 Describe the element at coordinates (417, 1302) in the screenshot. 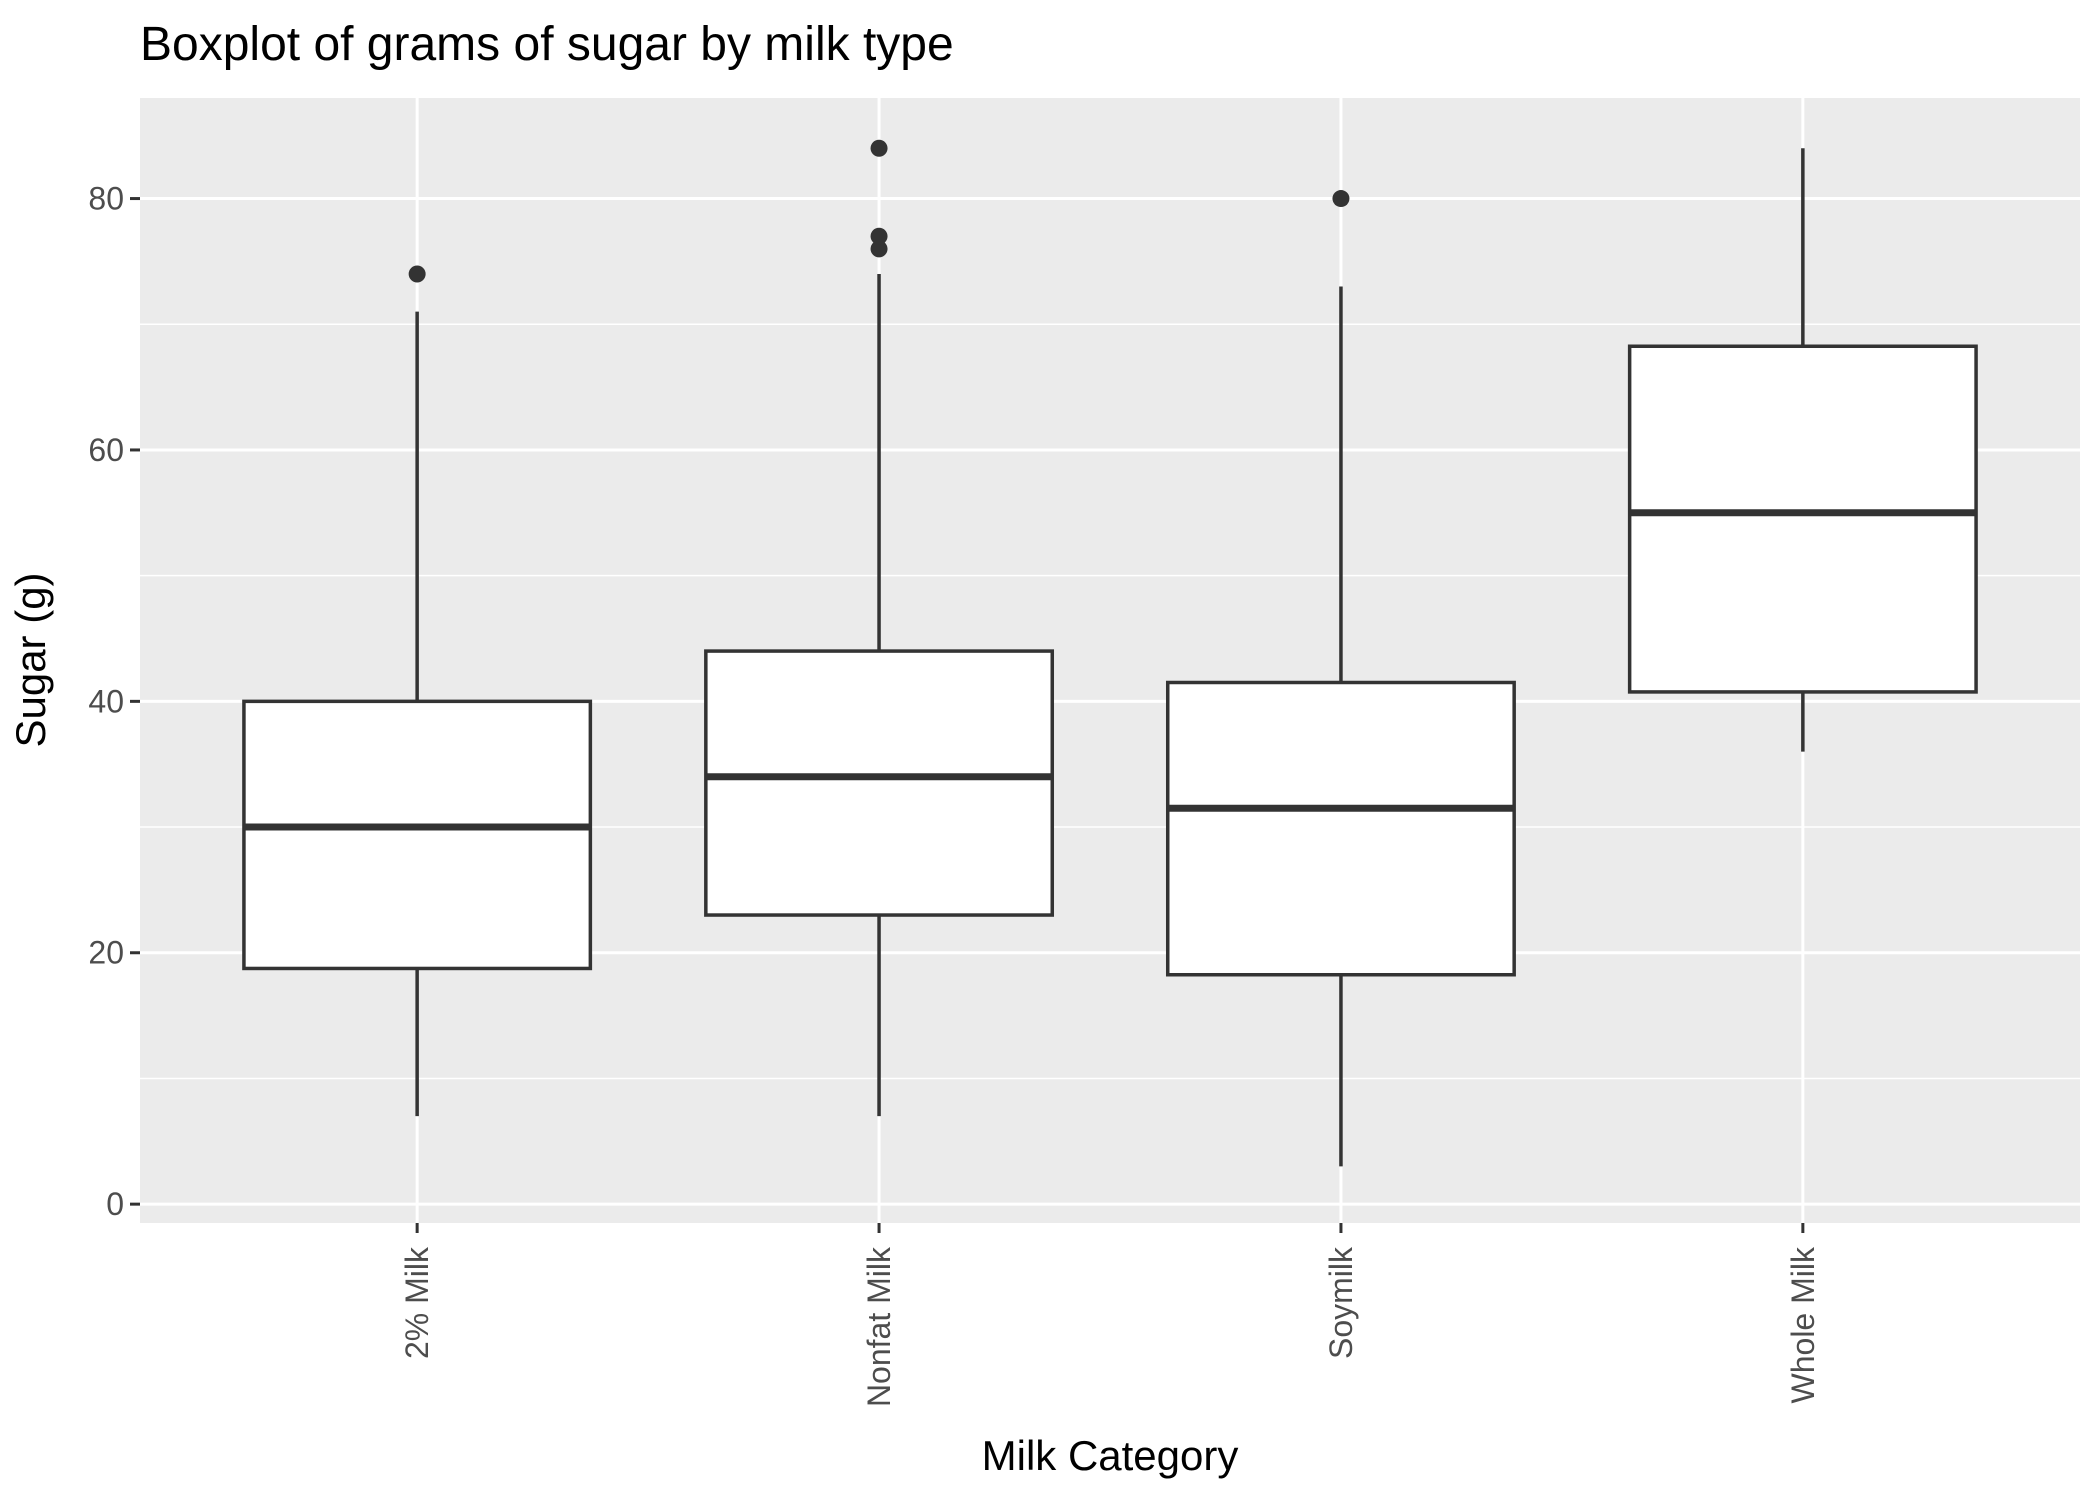

I see `x-tick-label: 2% Milk` at that location.